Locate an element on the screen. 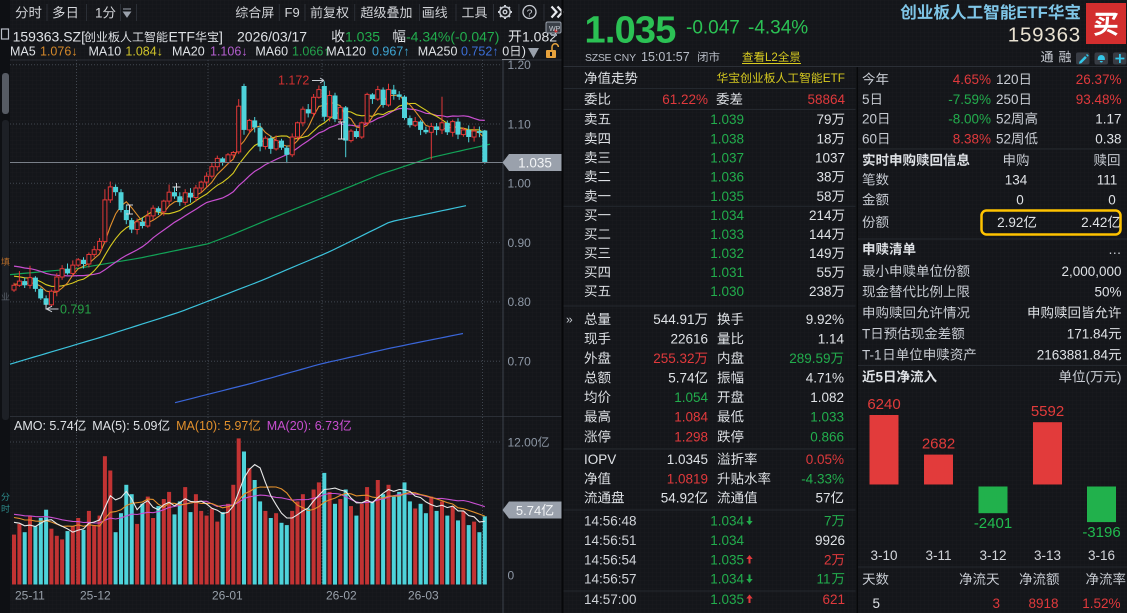  svg-text: 22616 is located at coordinates (690, 338).